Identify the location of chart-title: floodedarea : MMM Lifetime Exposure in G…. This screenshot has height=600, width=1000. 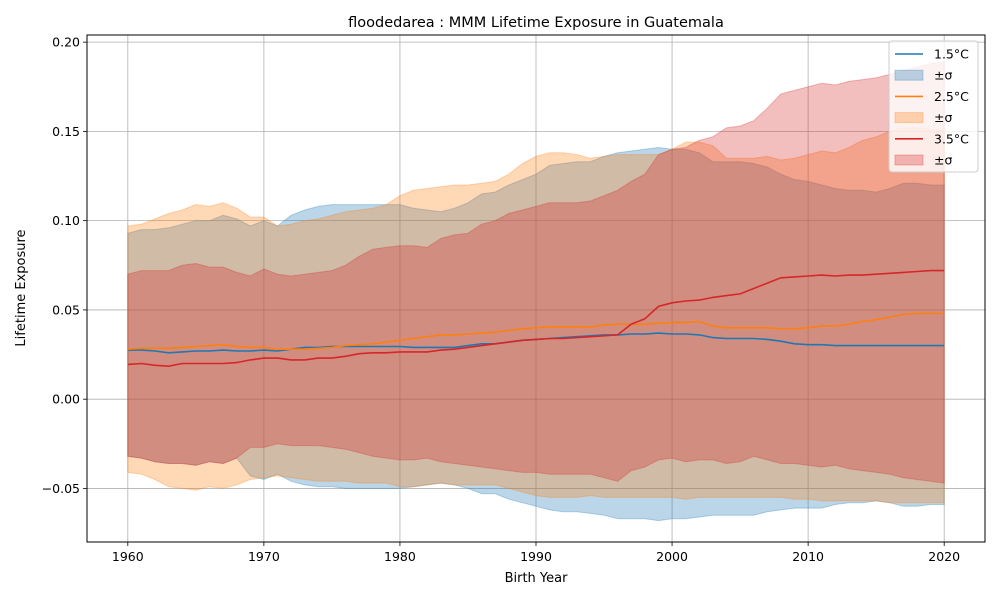
(536, 23).